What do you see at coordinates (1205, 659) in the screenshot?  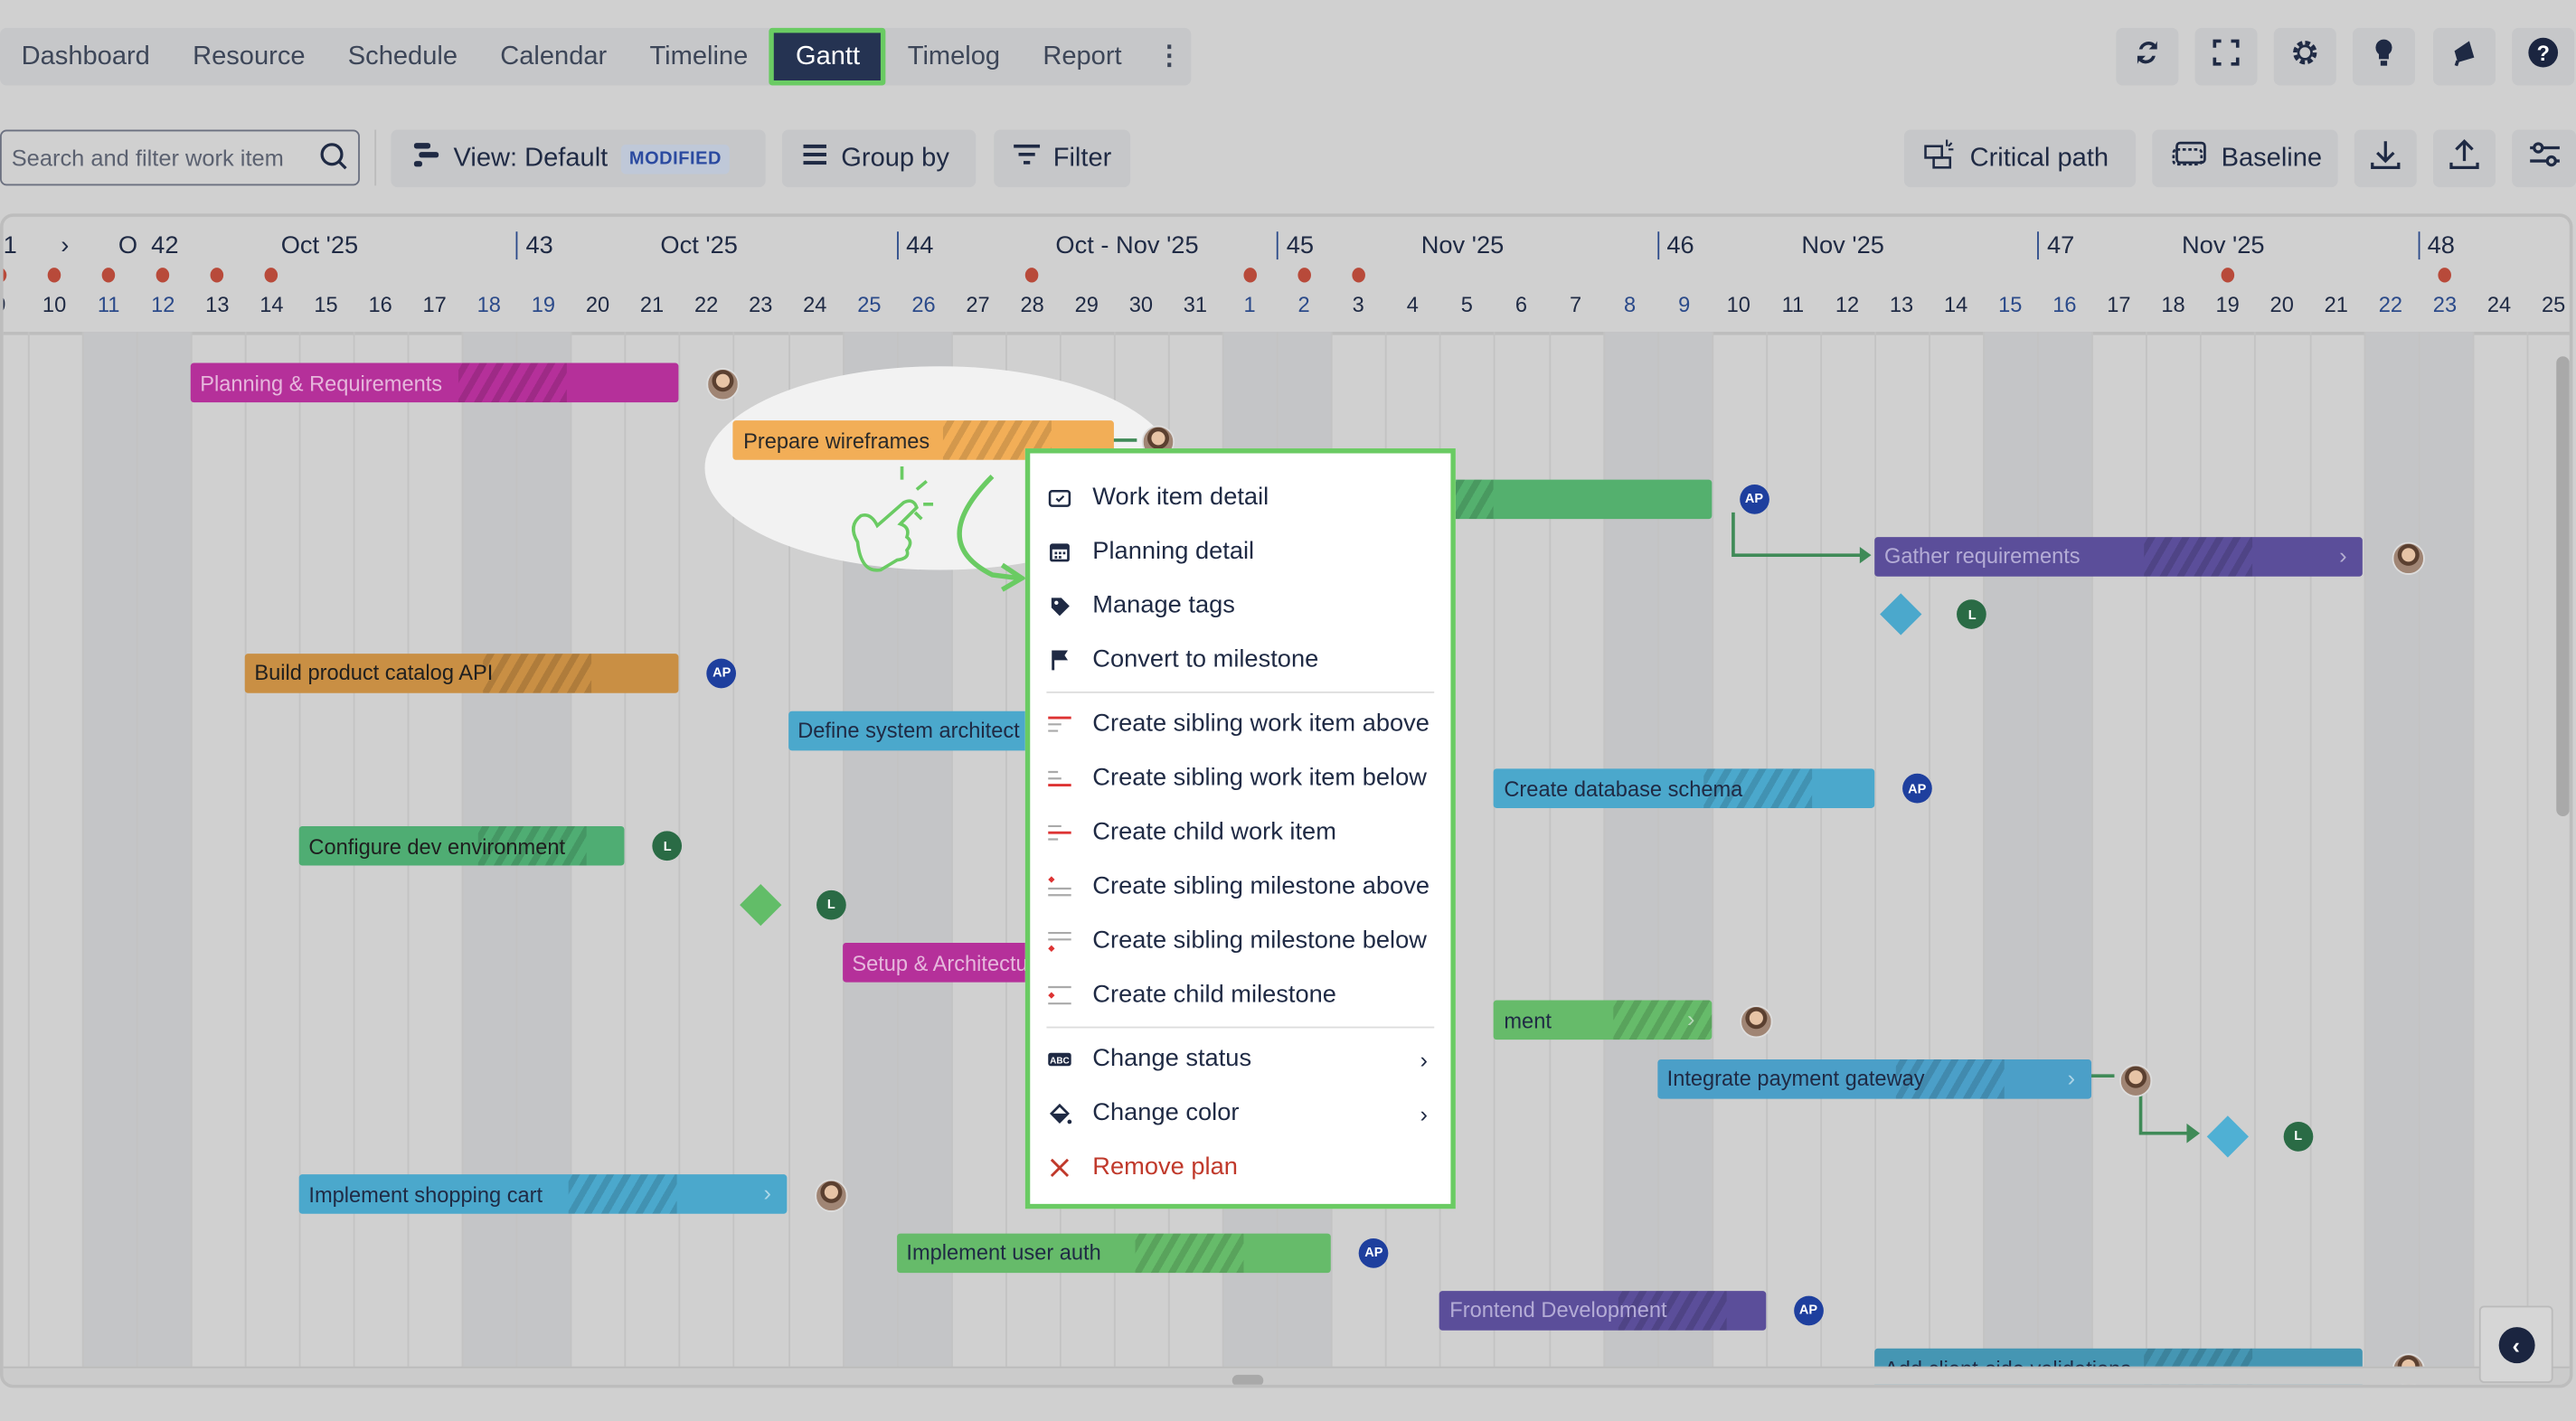 I see `menu-item-label: Convert to milestone` at bounding box center [1205, 659].